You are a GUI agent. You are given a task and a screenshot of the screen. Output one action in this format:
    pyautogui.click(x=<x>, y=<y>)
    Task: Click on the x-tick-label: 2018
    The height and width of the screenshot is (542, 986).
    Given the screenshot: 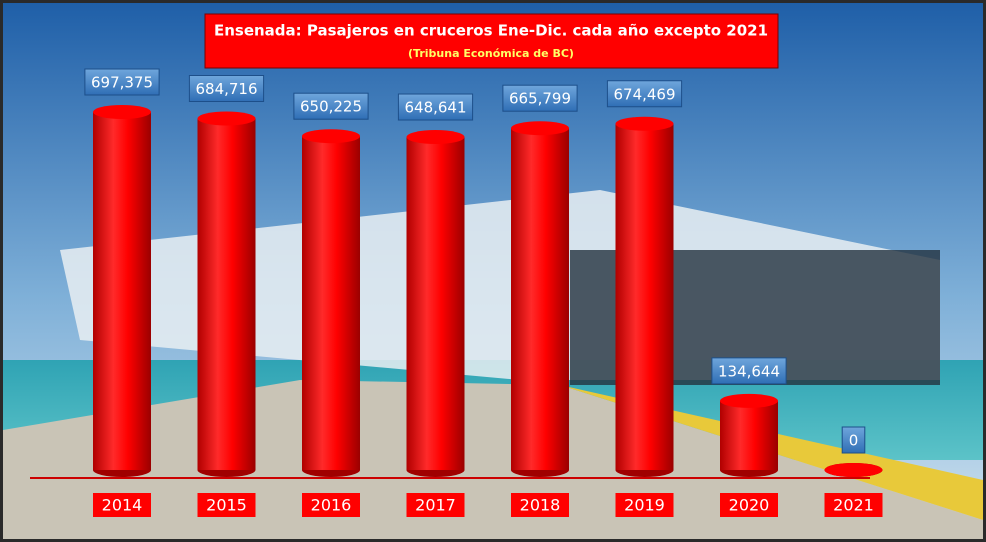 What is the action you would take?
    pyautogui.click(x=540, y=505)
    